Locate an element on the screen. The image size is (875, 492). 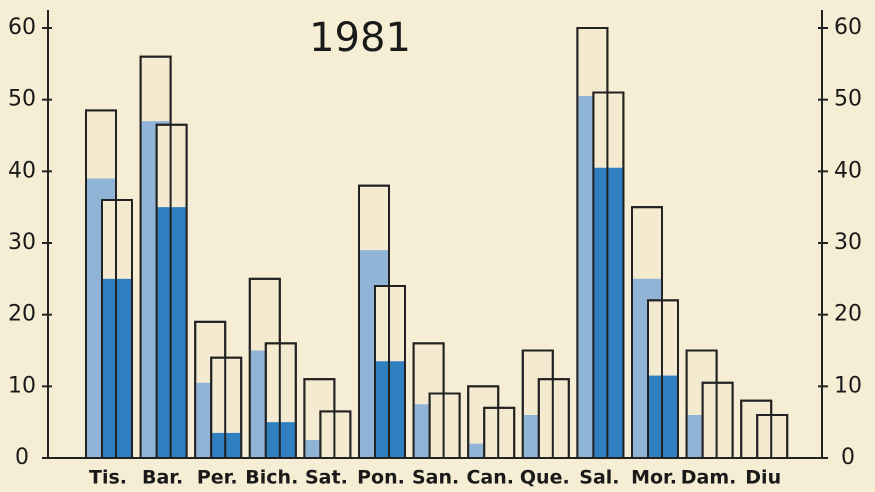
y2-tick-label: 50 is located at coordinates (848, 99).